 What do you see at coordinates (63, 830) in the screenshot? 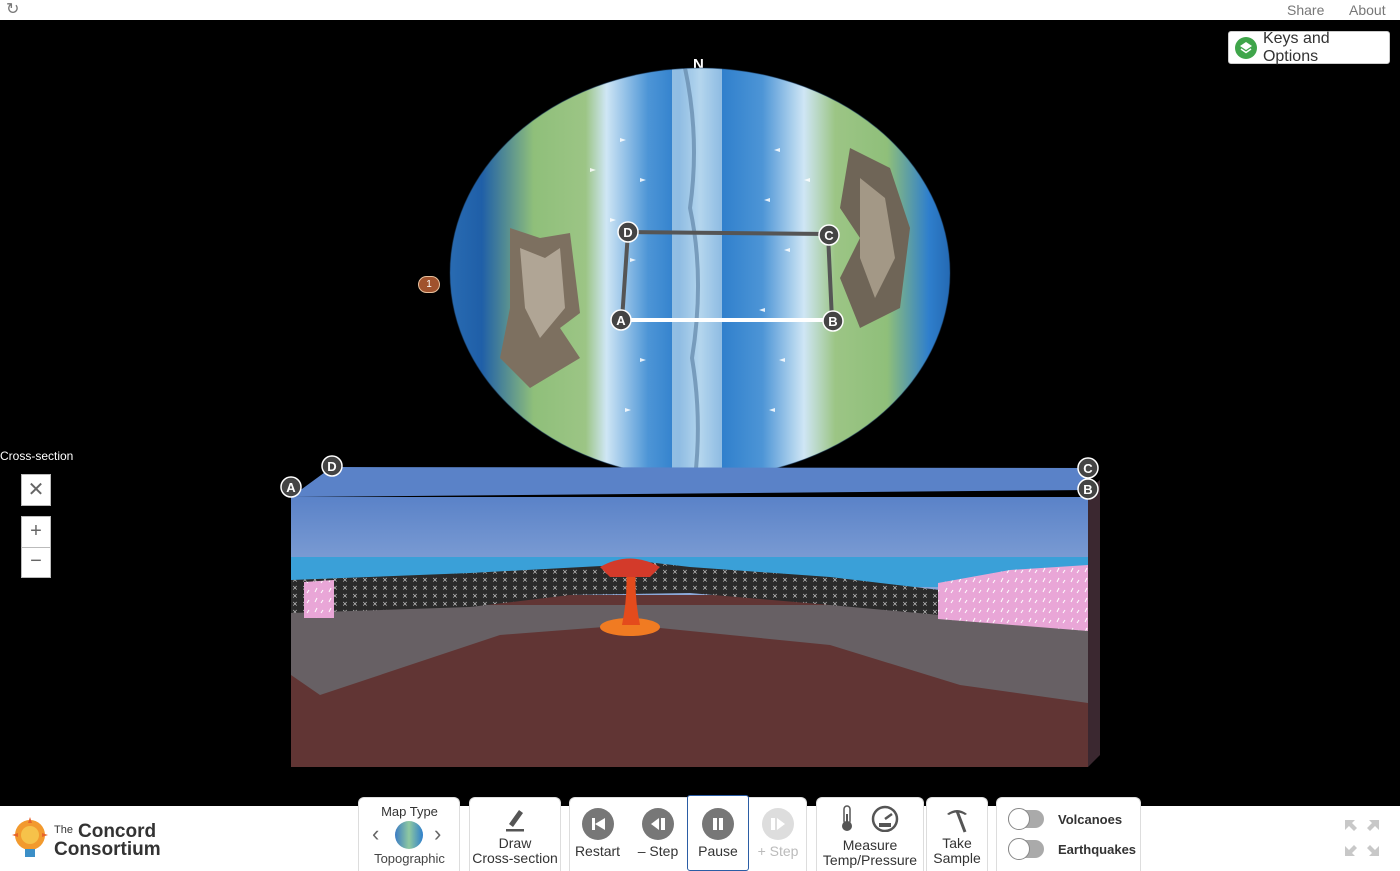
I see `logo-the: The` at bounding box center [63, 830].